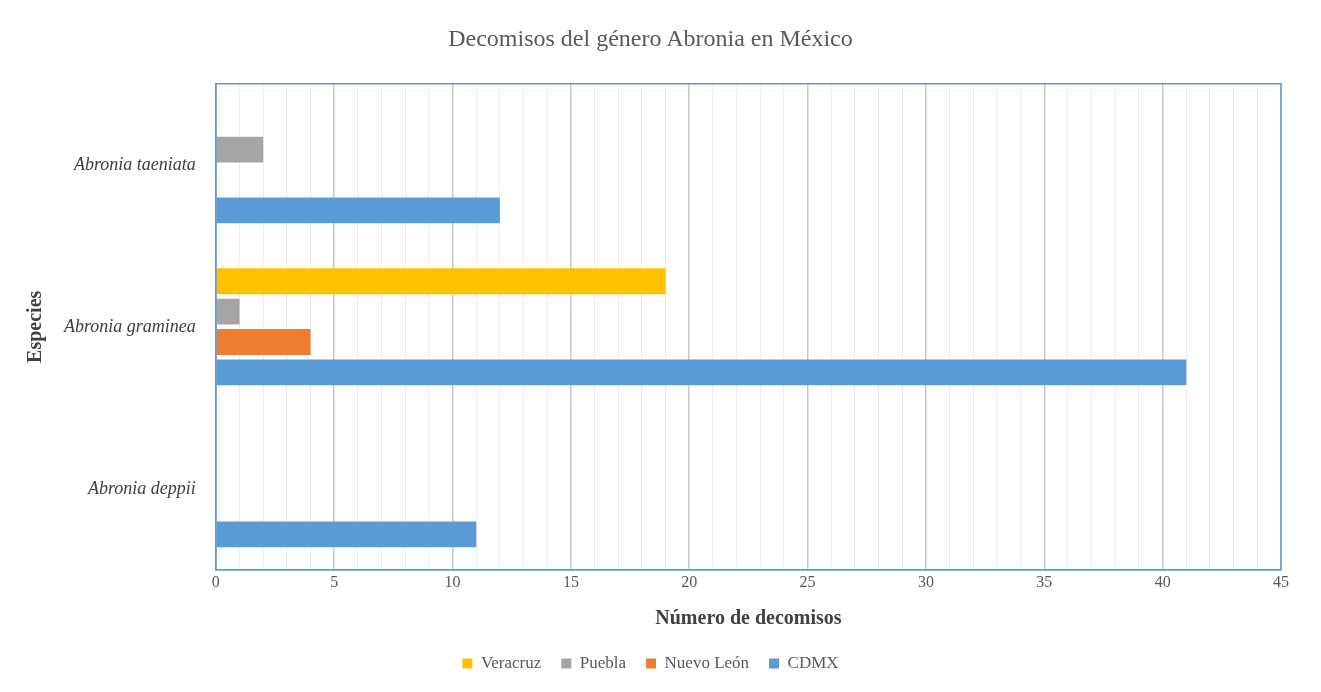 The height and width of the screenshot is (692, 1321). What do you see at coordinates (707, 662) in the screenshot?
I see `legend-label: Nuevo León` at bounding box center [707, 662].